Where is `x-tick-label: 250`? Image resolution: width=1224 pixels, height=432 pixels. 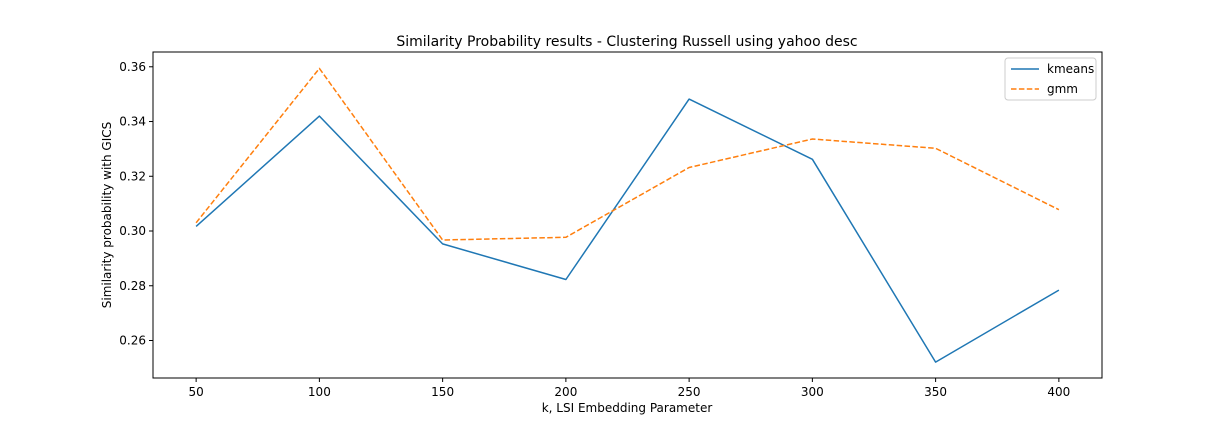
x-tick-label: 250 is located at coordinates (689, 392).